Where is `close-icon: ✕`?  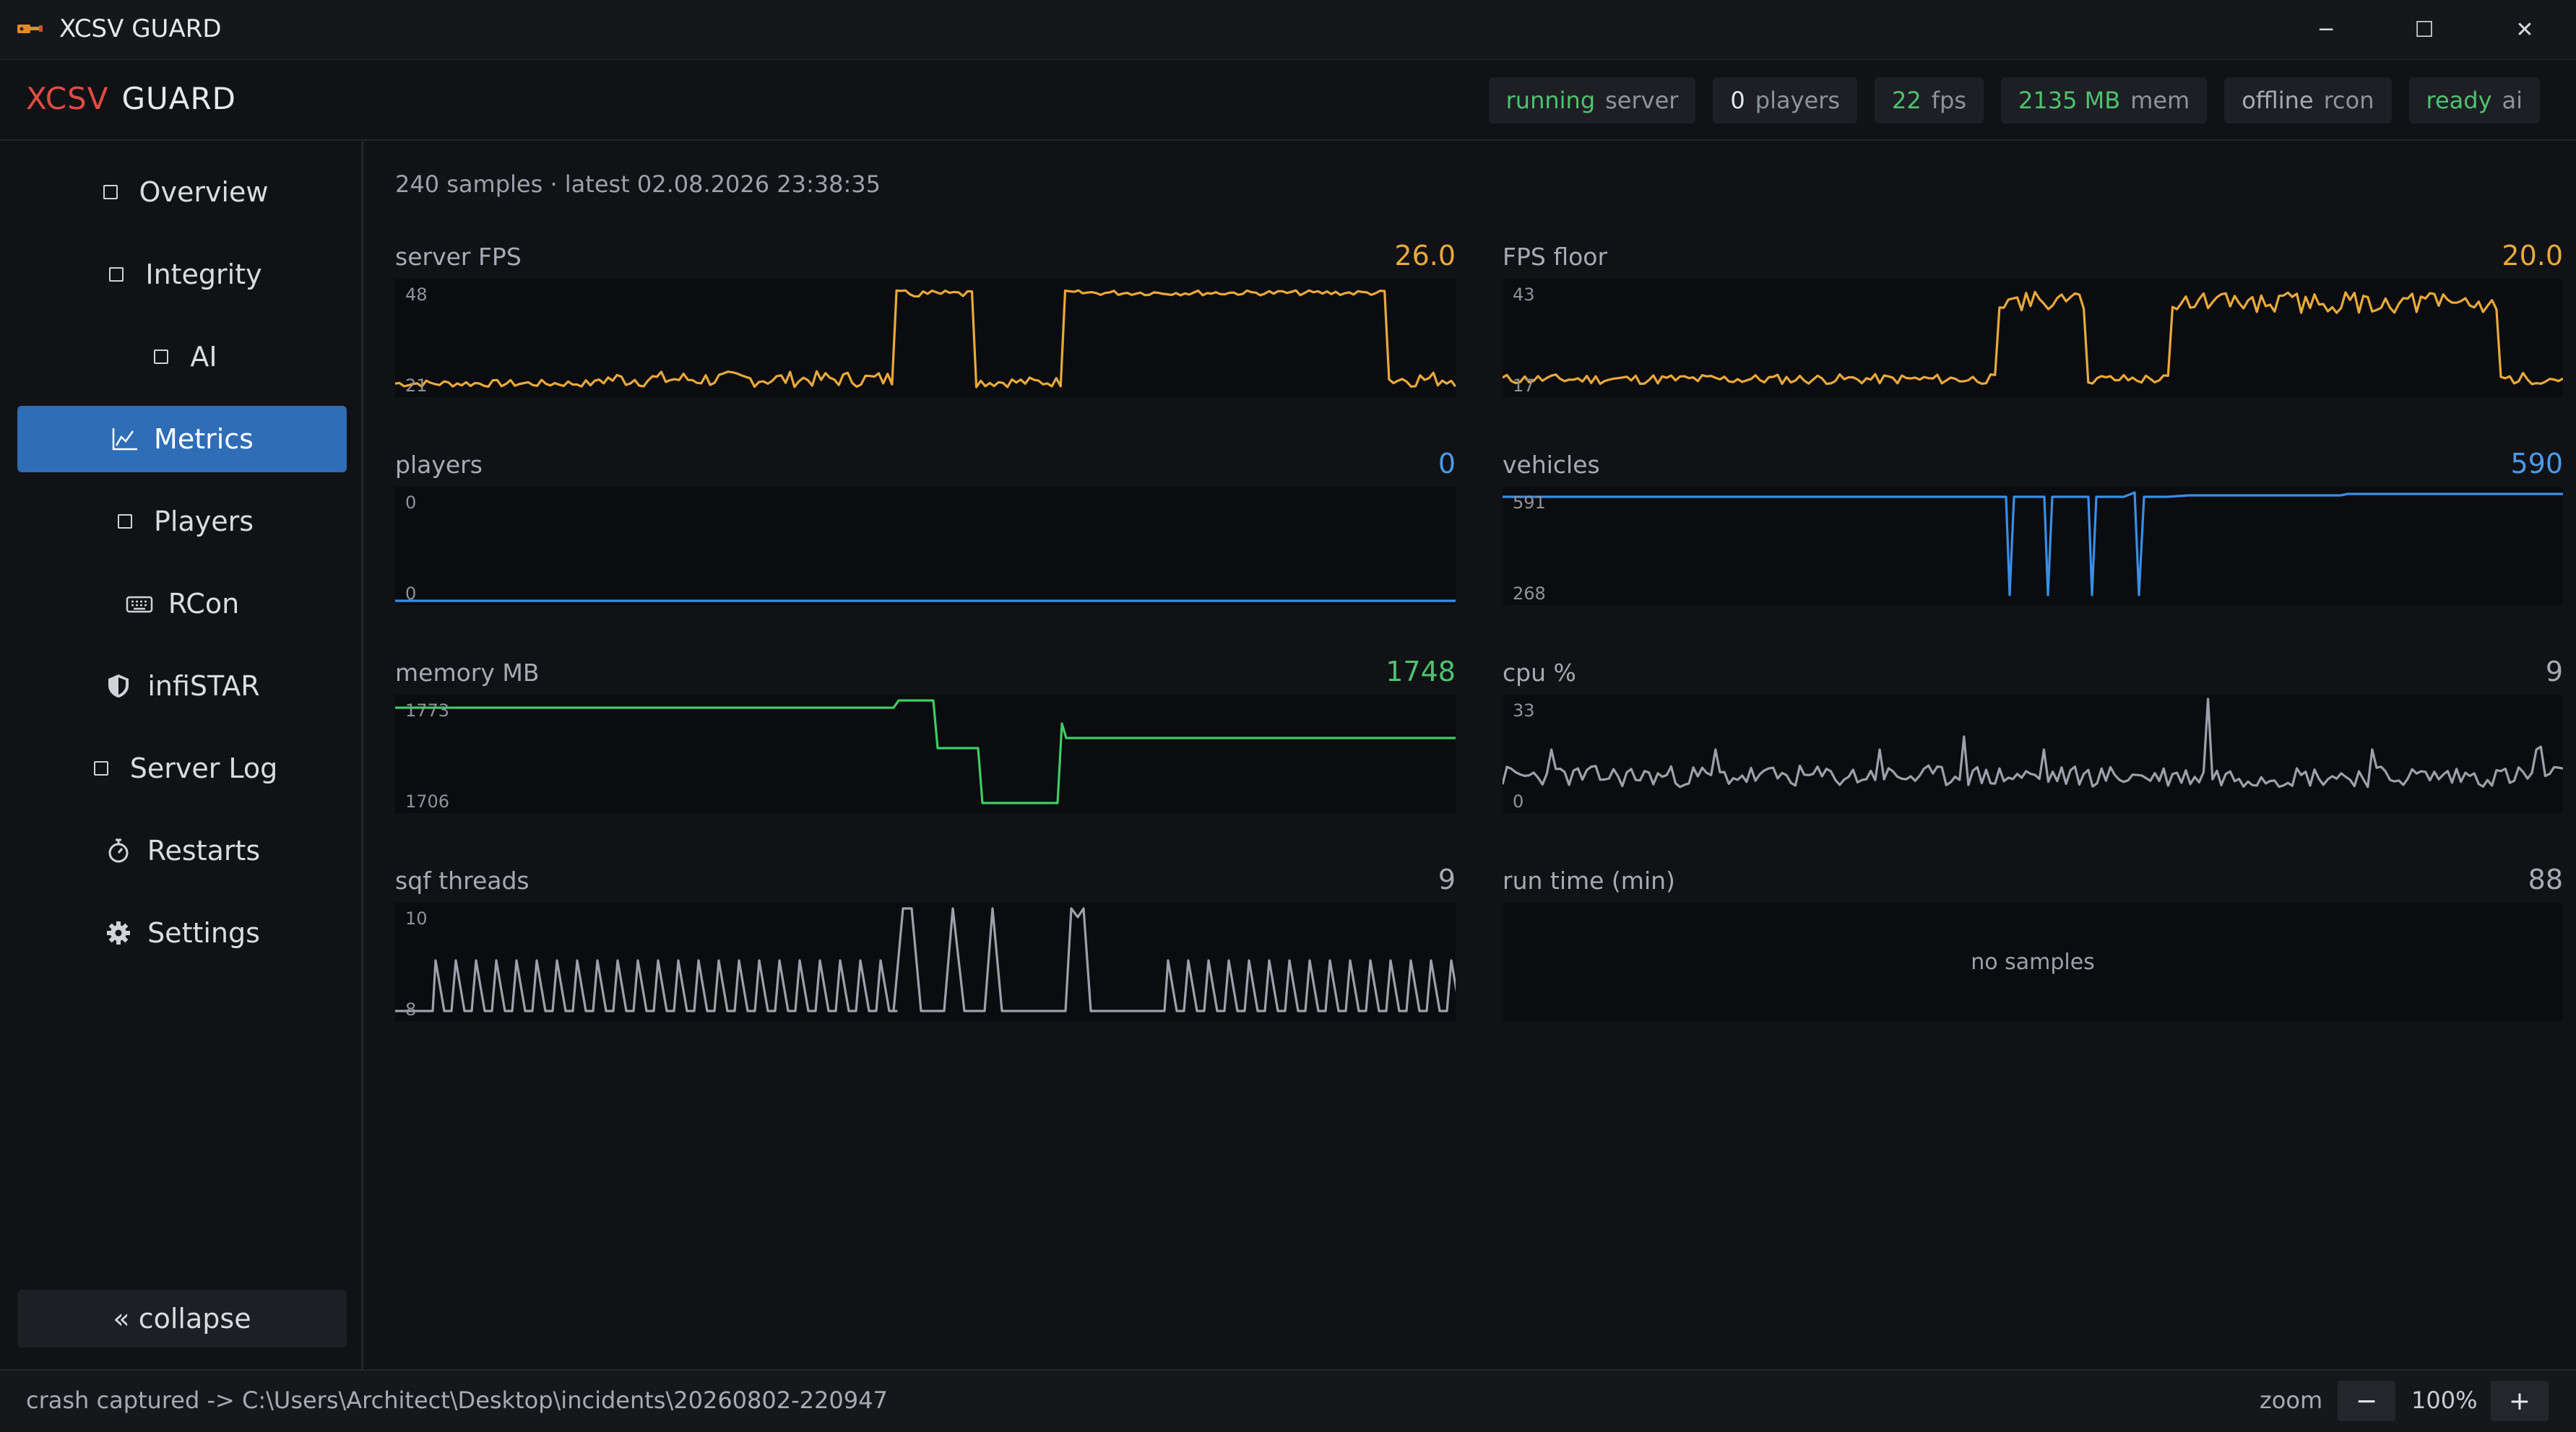
close-icon: ✕ is located at coordinates (2525, 30).